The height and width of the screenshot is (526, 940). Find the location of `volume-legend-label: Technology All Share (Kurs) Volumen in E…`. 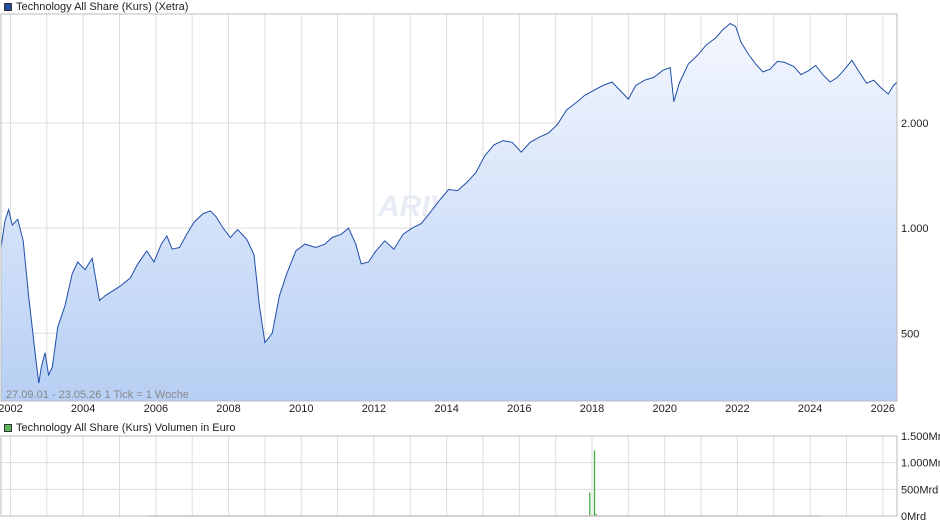

volume-legend-label: Technology All Share (Kurs) Volumen in E… is located at coordinates (126, 428).